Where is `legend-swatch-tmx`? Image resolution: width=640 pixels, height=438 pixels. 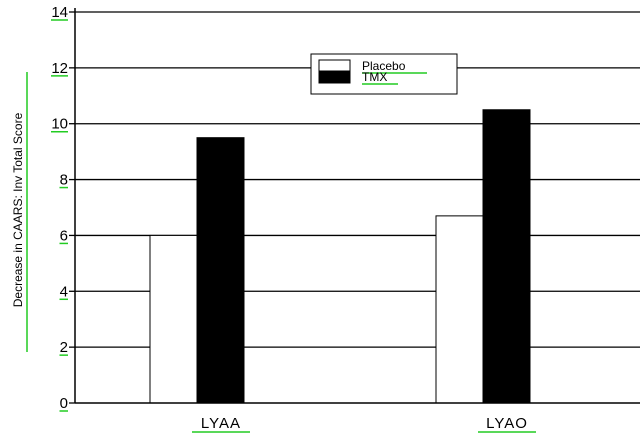
legend-swatch-tmx is located at coordinates (334, 77).